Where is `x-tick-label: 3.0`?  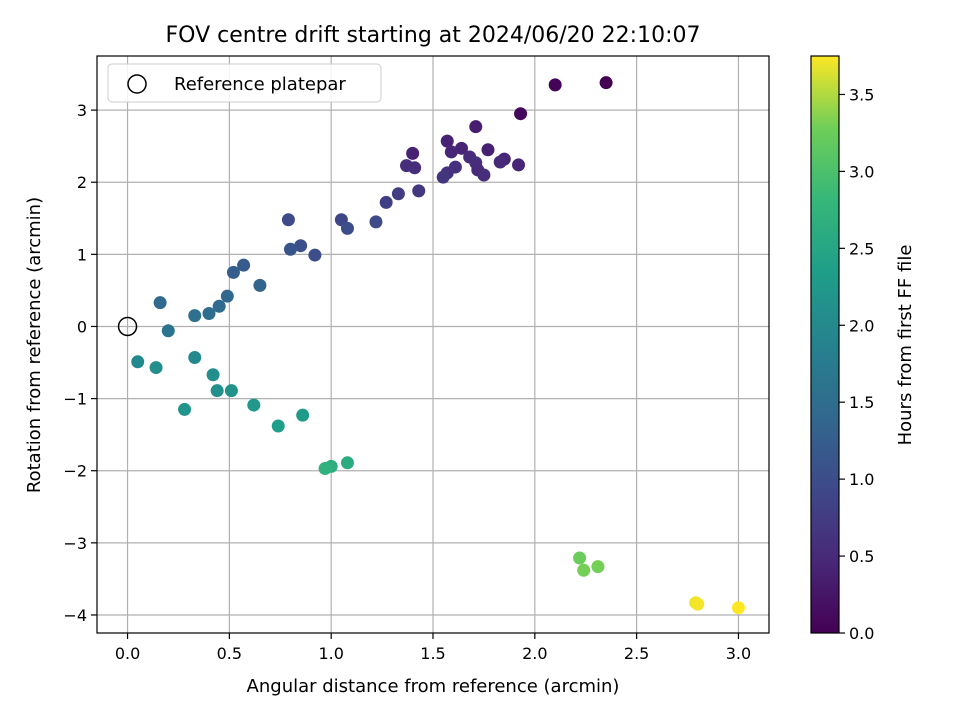 x-tick-label: 3.0 is located at coordinates (738, 653).